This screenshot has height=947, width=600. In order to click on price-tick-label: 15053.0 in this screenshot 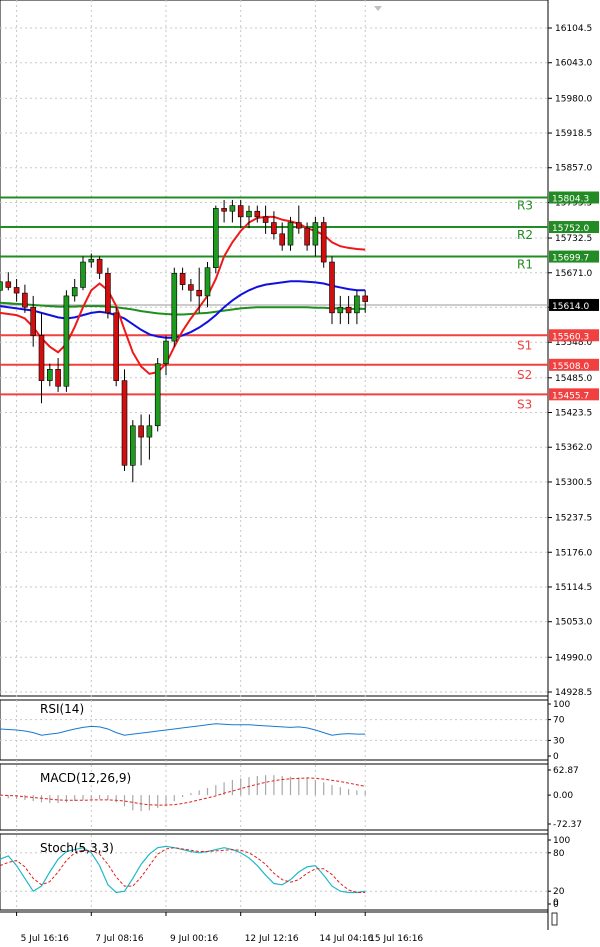, I will do `click(573, 623)`.